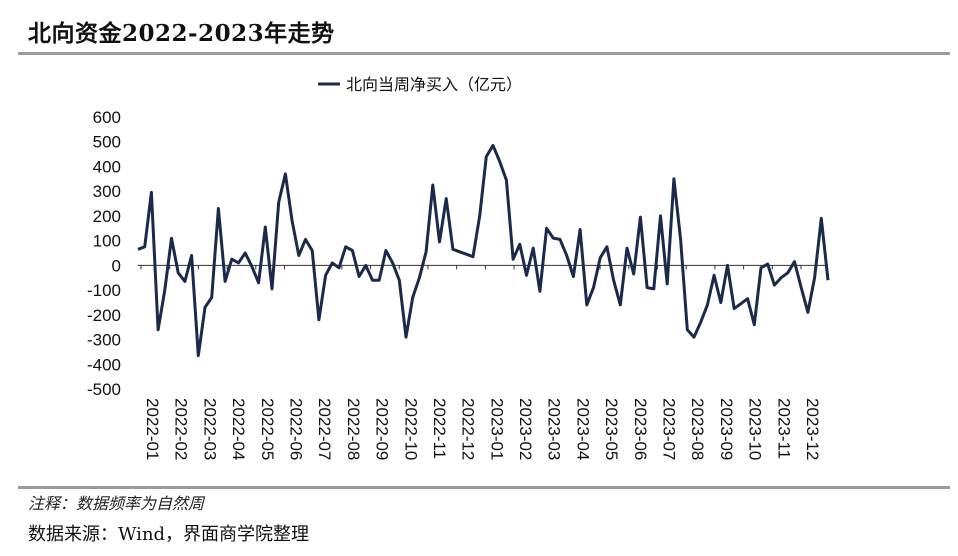  Describe the element at coordinates (152, 429) in the screenshot. I see `x-tick-label: 2022-01` at that location.